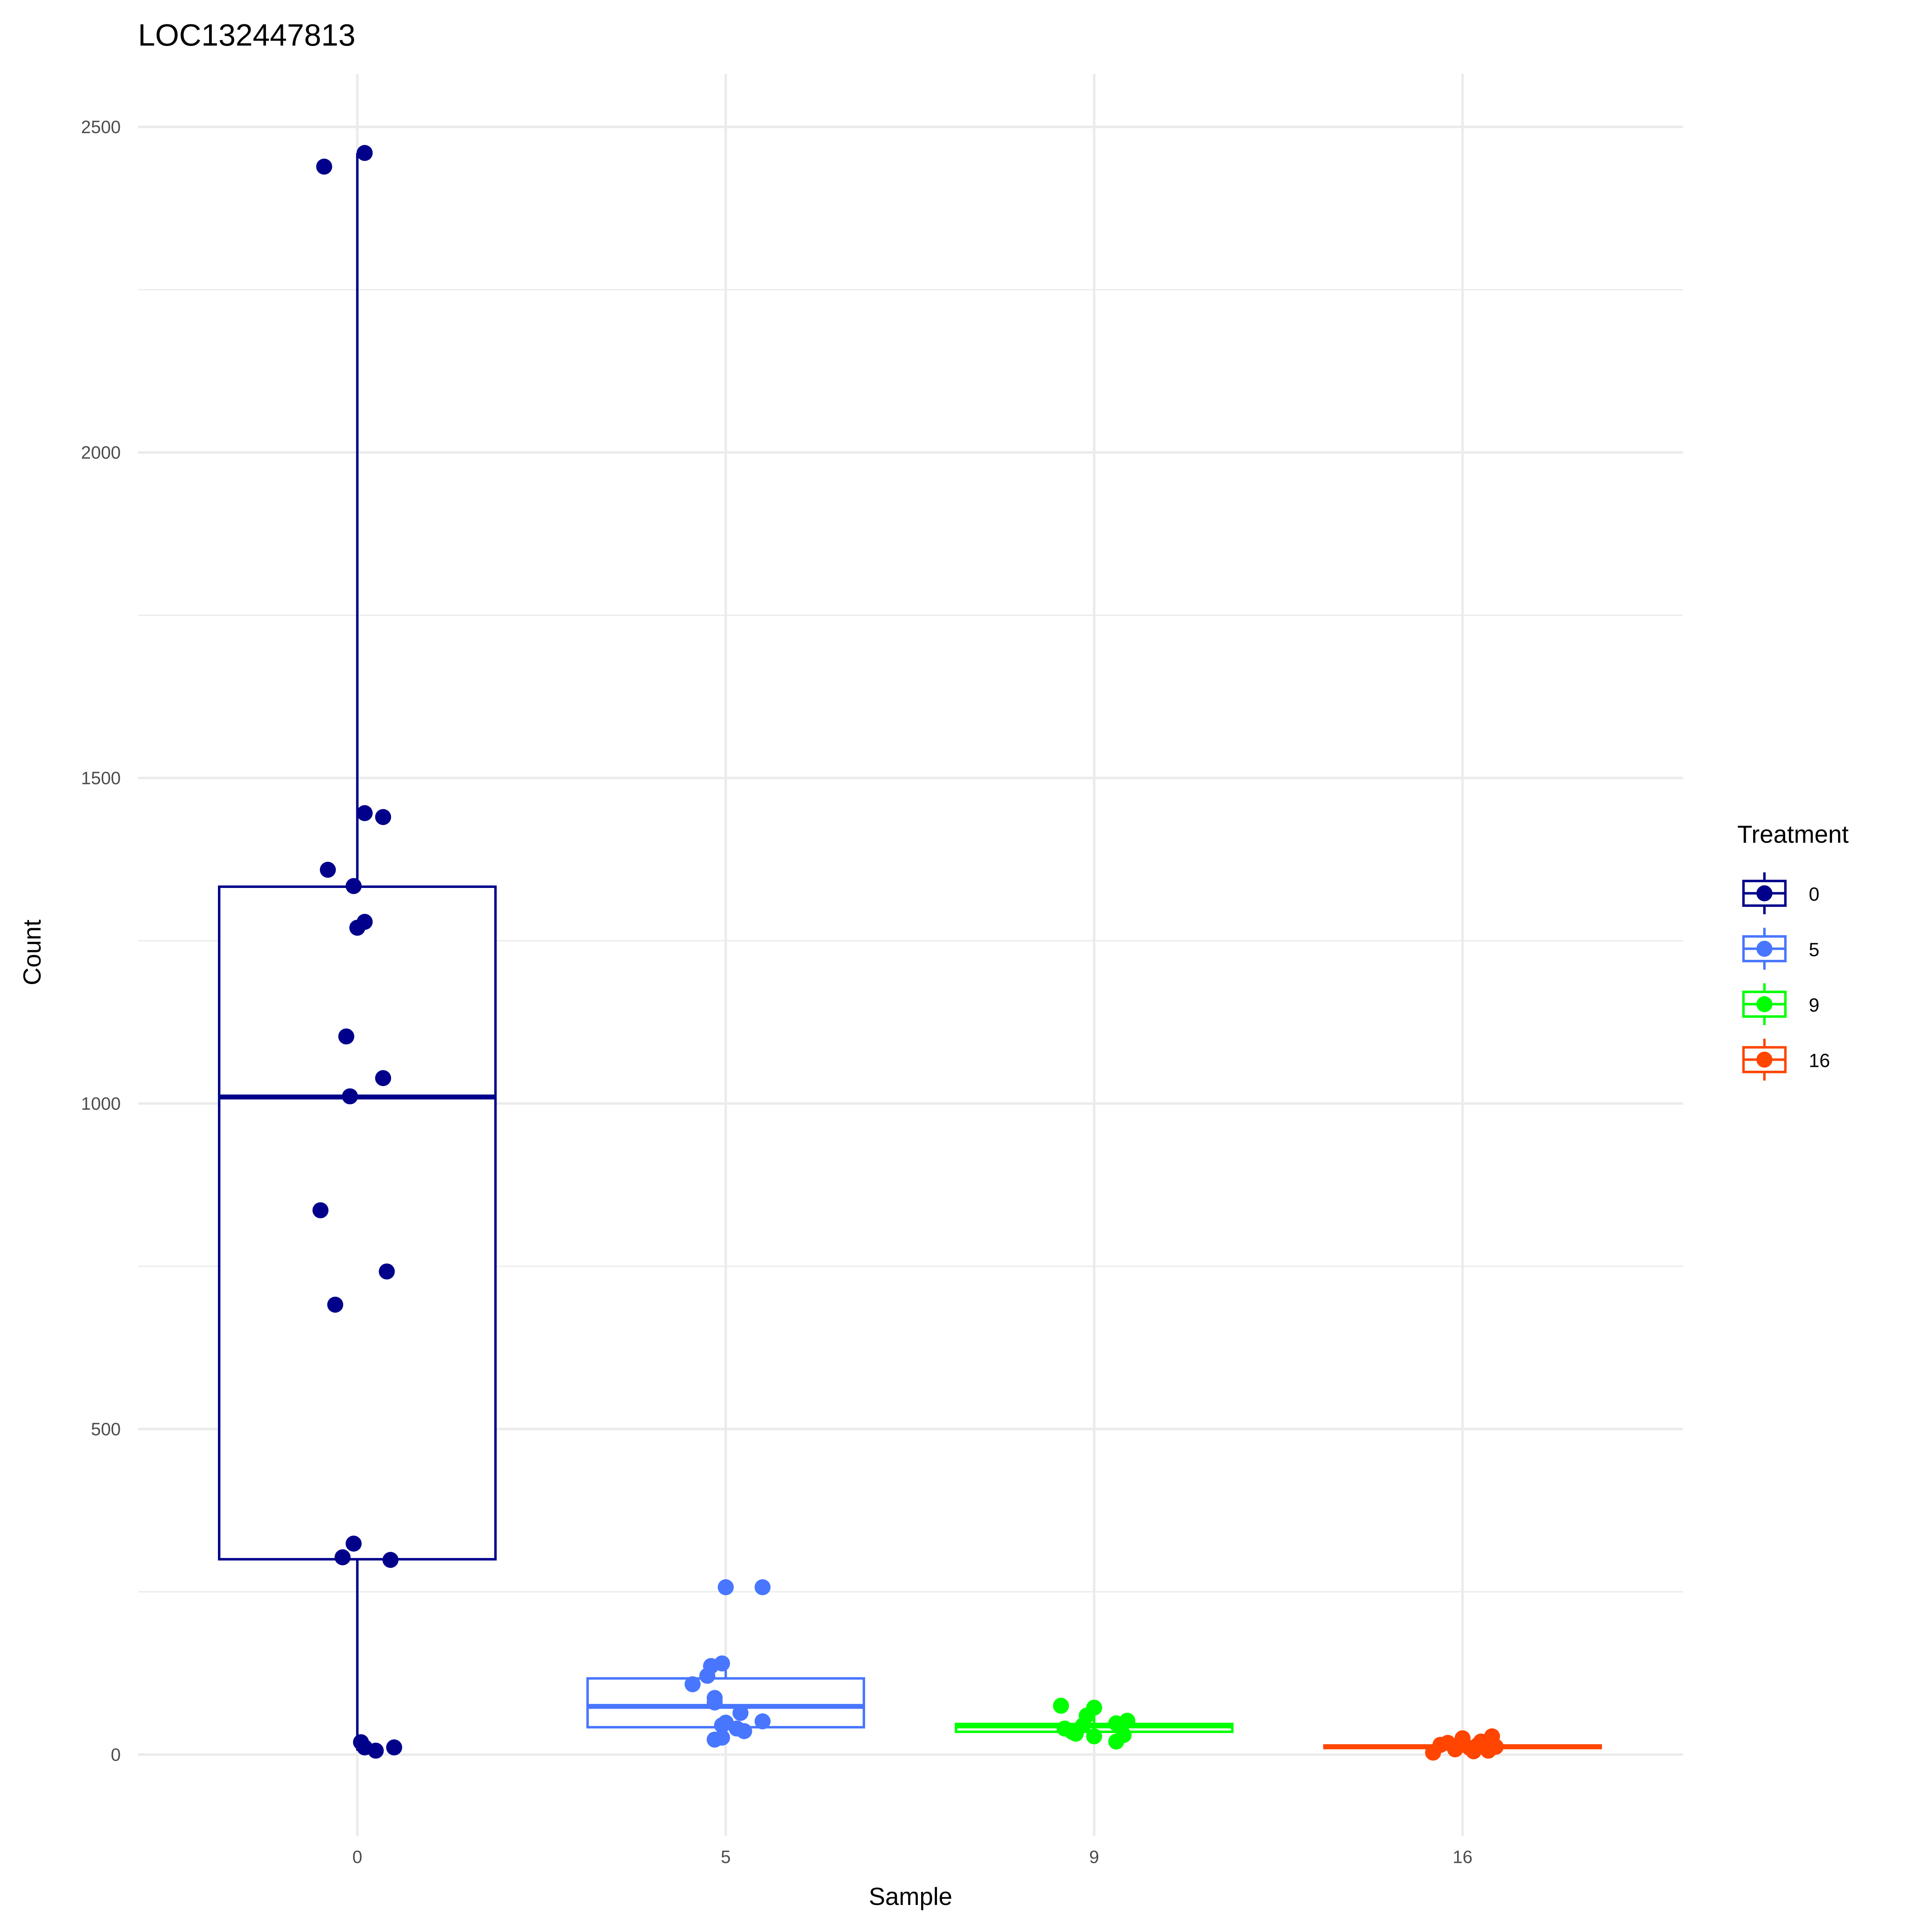  I want to click on legend-item-9: 9, so click(1781, 1005).